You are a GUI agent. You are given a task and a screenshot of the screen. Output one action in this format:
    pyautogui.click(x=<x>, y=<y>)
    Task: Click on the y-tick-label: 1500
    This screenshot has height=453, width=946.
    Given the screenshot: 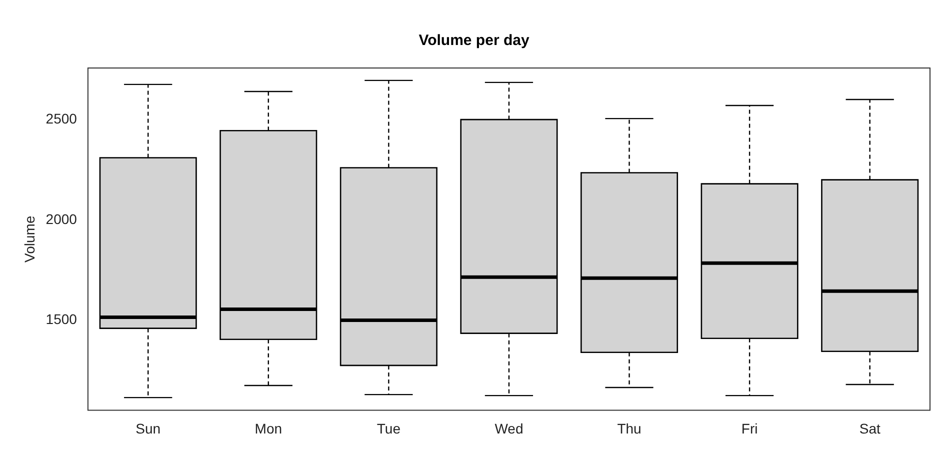 What is the action you would take?
    pyautogui.click(x=62, y=319)
    